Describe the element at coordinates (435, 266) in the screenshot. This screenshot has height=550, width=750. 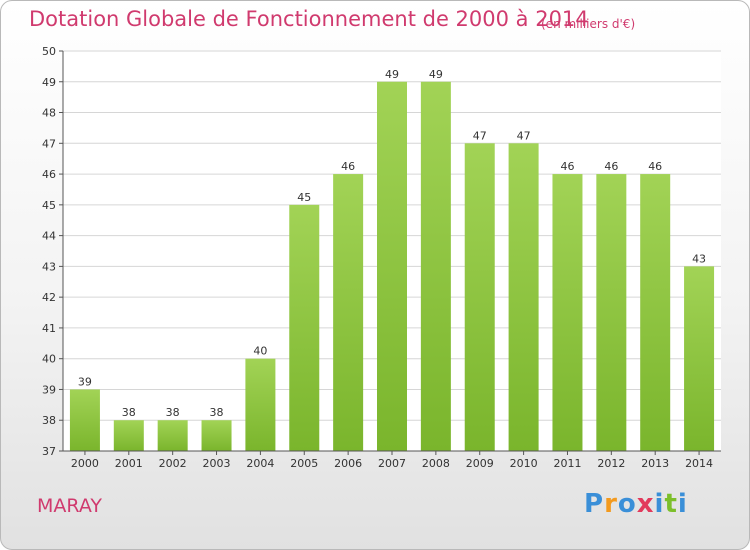
I see `bar-2008` at that location.